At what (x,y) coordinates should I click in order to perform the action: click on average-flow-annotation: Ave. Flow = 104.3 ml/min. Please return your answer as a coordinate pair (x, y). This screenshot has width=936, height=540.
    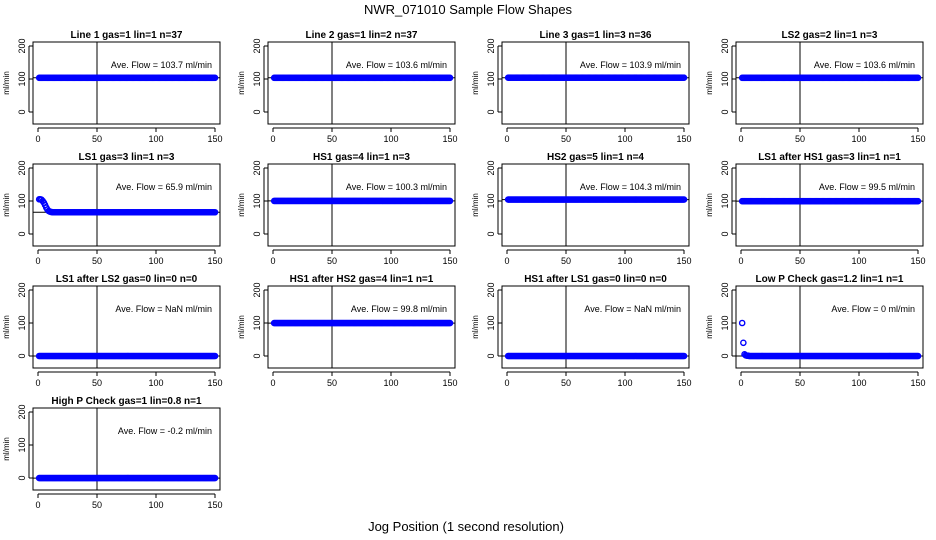
    Looking at the image, I should click on (630, 187).